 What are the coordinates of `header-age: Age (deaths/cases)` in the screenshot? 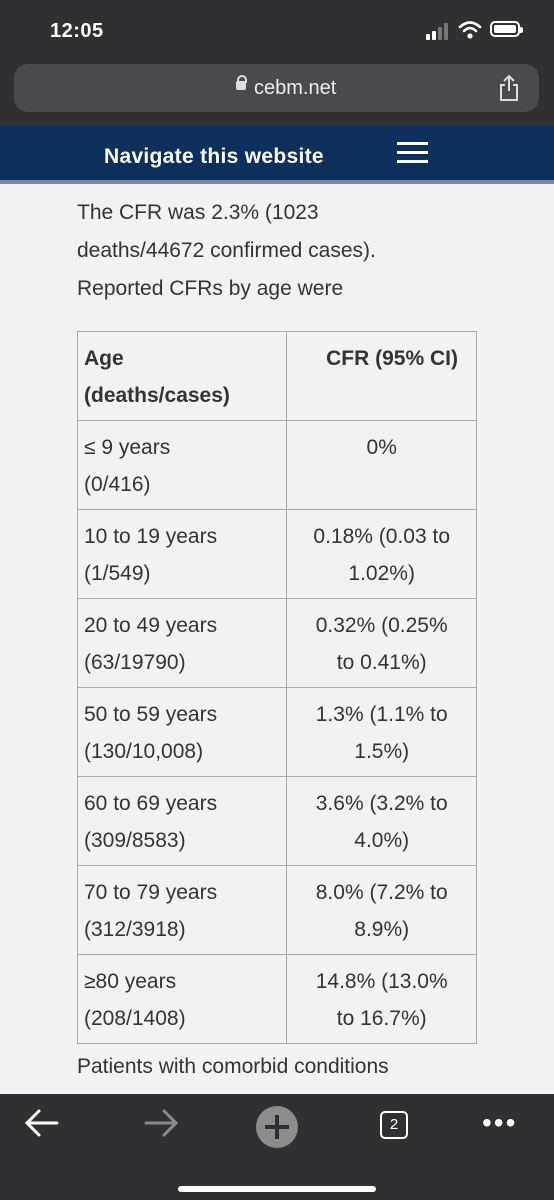 It's located at (182, 376).